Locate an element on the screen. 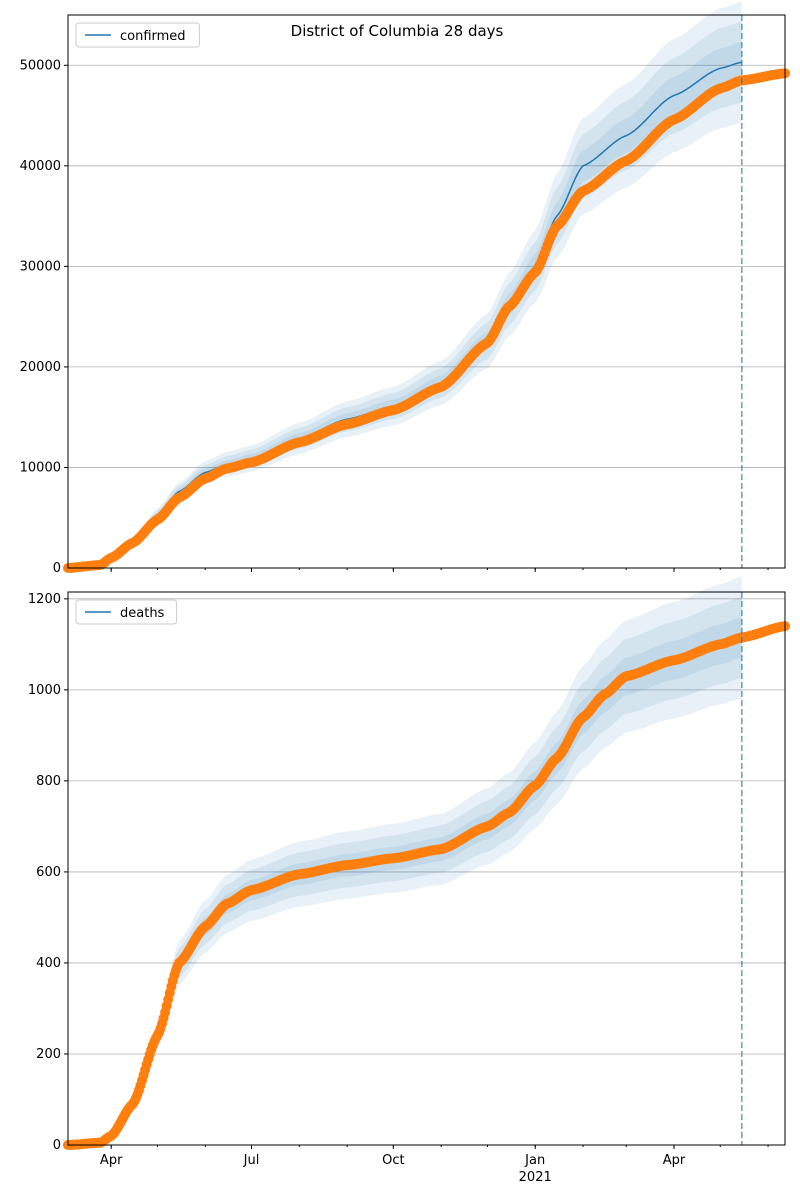 Image resolution: width=800 pixels, height=1200 pixels. y-tick-label: 30000 is located at coordinates (40, 266).